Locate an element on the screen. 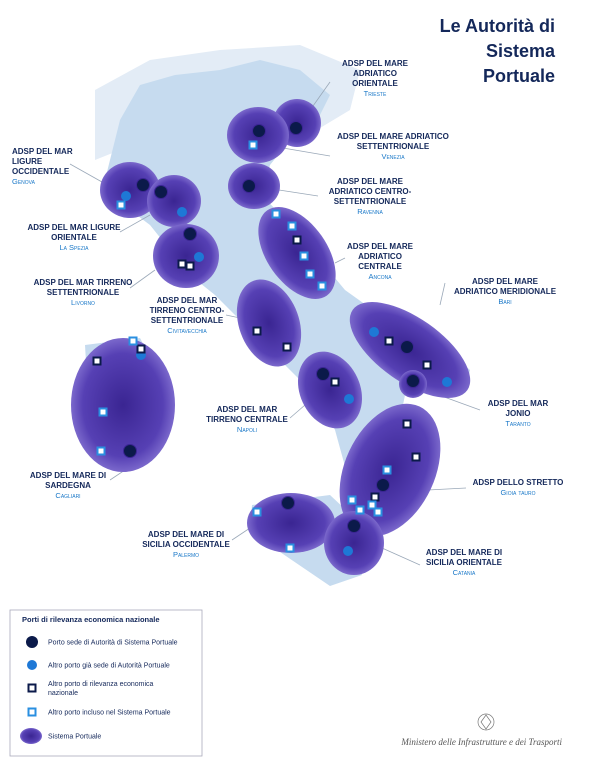 The width and height of the screenshot is (591, 764). authority-name: ADSP DEL MARE ADRIATICO is located at coordinates (393, 136).